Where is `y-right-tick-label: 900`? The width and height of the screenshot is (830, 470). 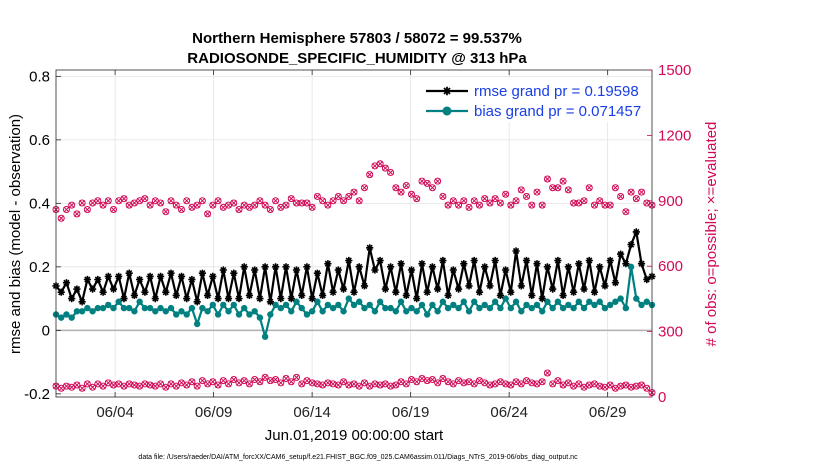 y-right-tick-label: 900 is located at coordinates (670, 201).